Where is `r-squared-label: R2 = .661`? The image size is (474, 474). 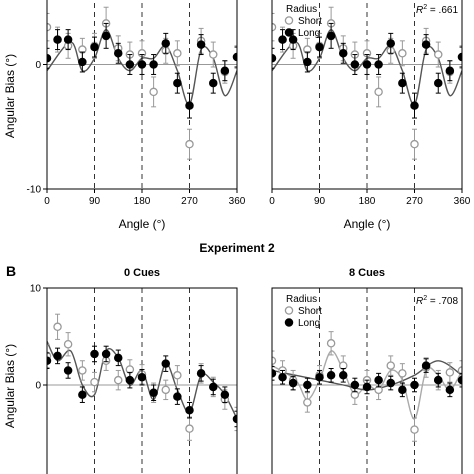 r-squared-label: R2 = .661 is located at coordinates (437, 10).